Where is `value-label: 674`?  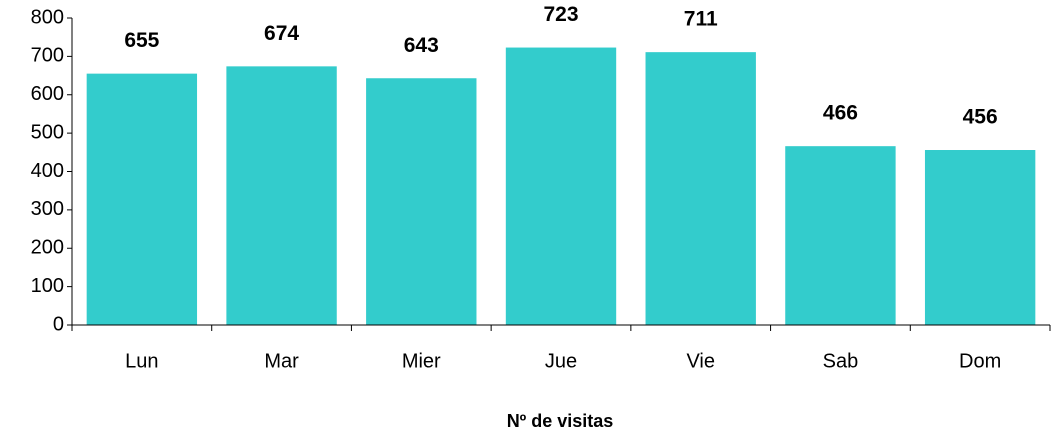 value-label: 674 is located at coordinates (281, 33).